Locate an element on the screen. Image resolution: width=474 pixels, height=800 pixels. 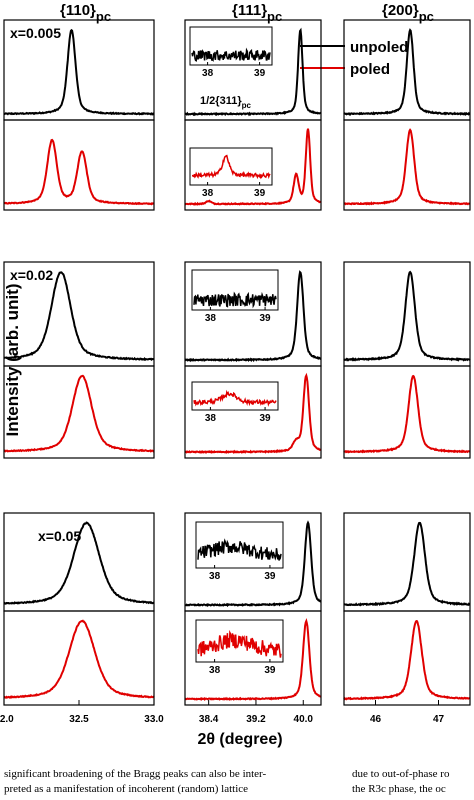
series-line-x002-unpoled-col2 is located at coordinates (407, 316).